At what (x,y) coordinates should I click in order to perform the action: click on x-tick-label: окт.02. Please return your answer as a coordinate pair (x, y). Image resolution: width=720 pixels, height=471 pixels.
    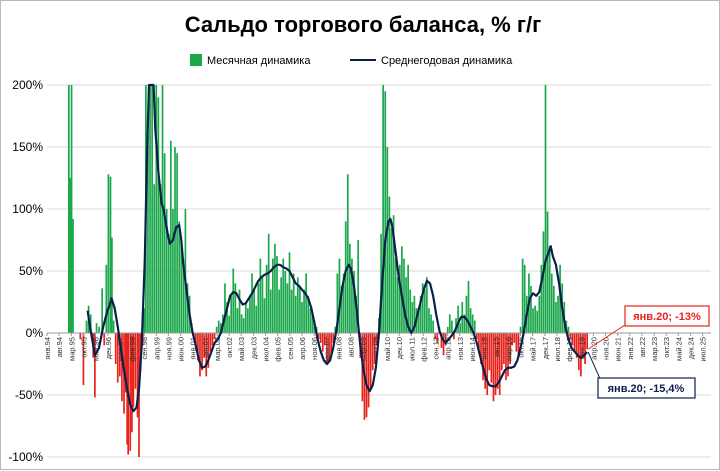
    Looking at the image, I should click on (229, 347).